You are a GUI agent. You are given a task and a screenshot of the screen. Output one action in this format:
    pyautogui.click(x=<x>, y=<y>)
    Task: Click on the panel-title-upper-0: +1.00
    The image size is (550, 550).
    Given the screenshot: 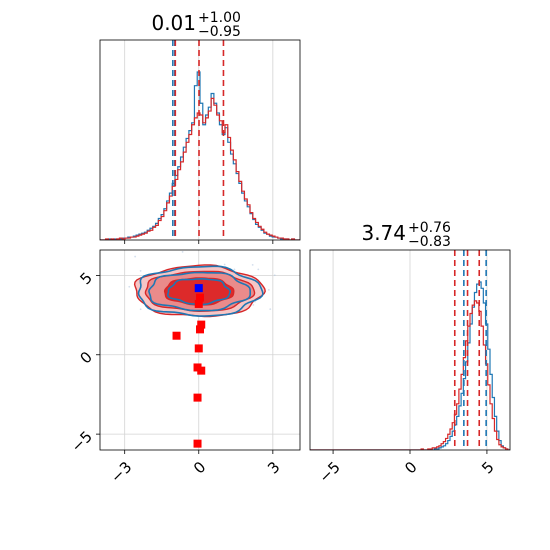 What is the action you would take?
    pyautogui.click(x=219, y=18)
    